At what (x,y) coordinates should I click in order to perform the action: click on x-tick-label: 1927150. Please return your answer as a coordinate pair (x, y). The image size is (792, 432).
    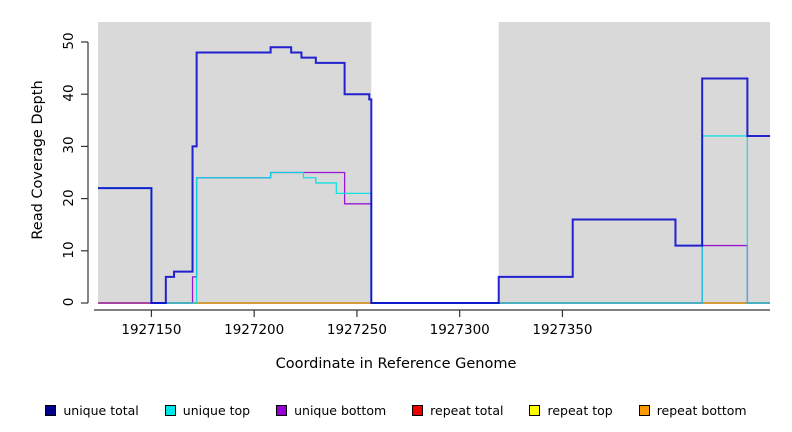
    Looking at the image, I should click on (151, 330).